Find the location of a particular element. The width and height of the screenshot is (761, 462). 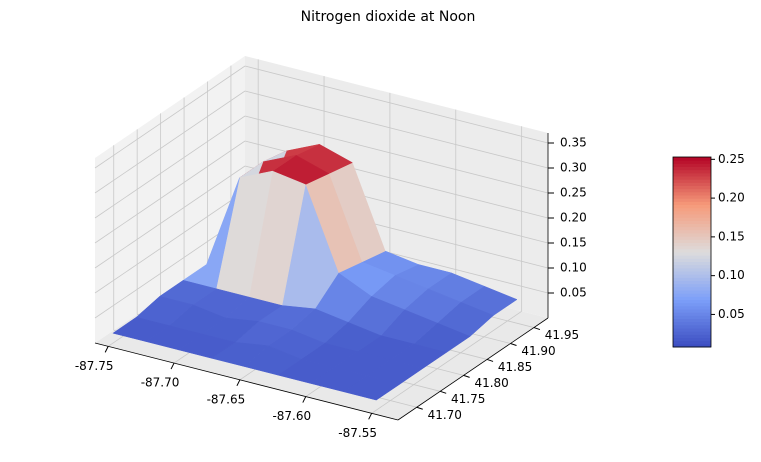

surface-cell is located at coordinates (141, 329).